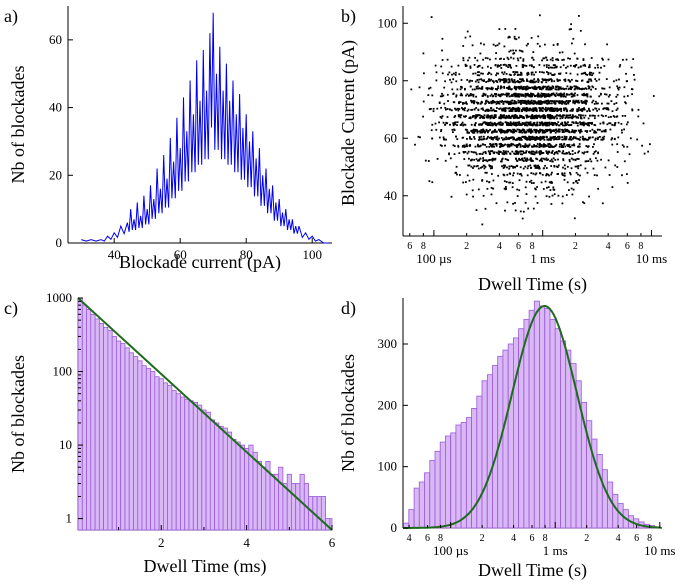 Image resolution: width=697 pixels, height=586 pixels. I want to click on panel-a-y-tick-label: 0, so click(59, 242).